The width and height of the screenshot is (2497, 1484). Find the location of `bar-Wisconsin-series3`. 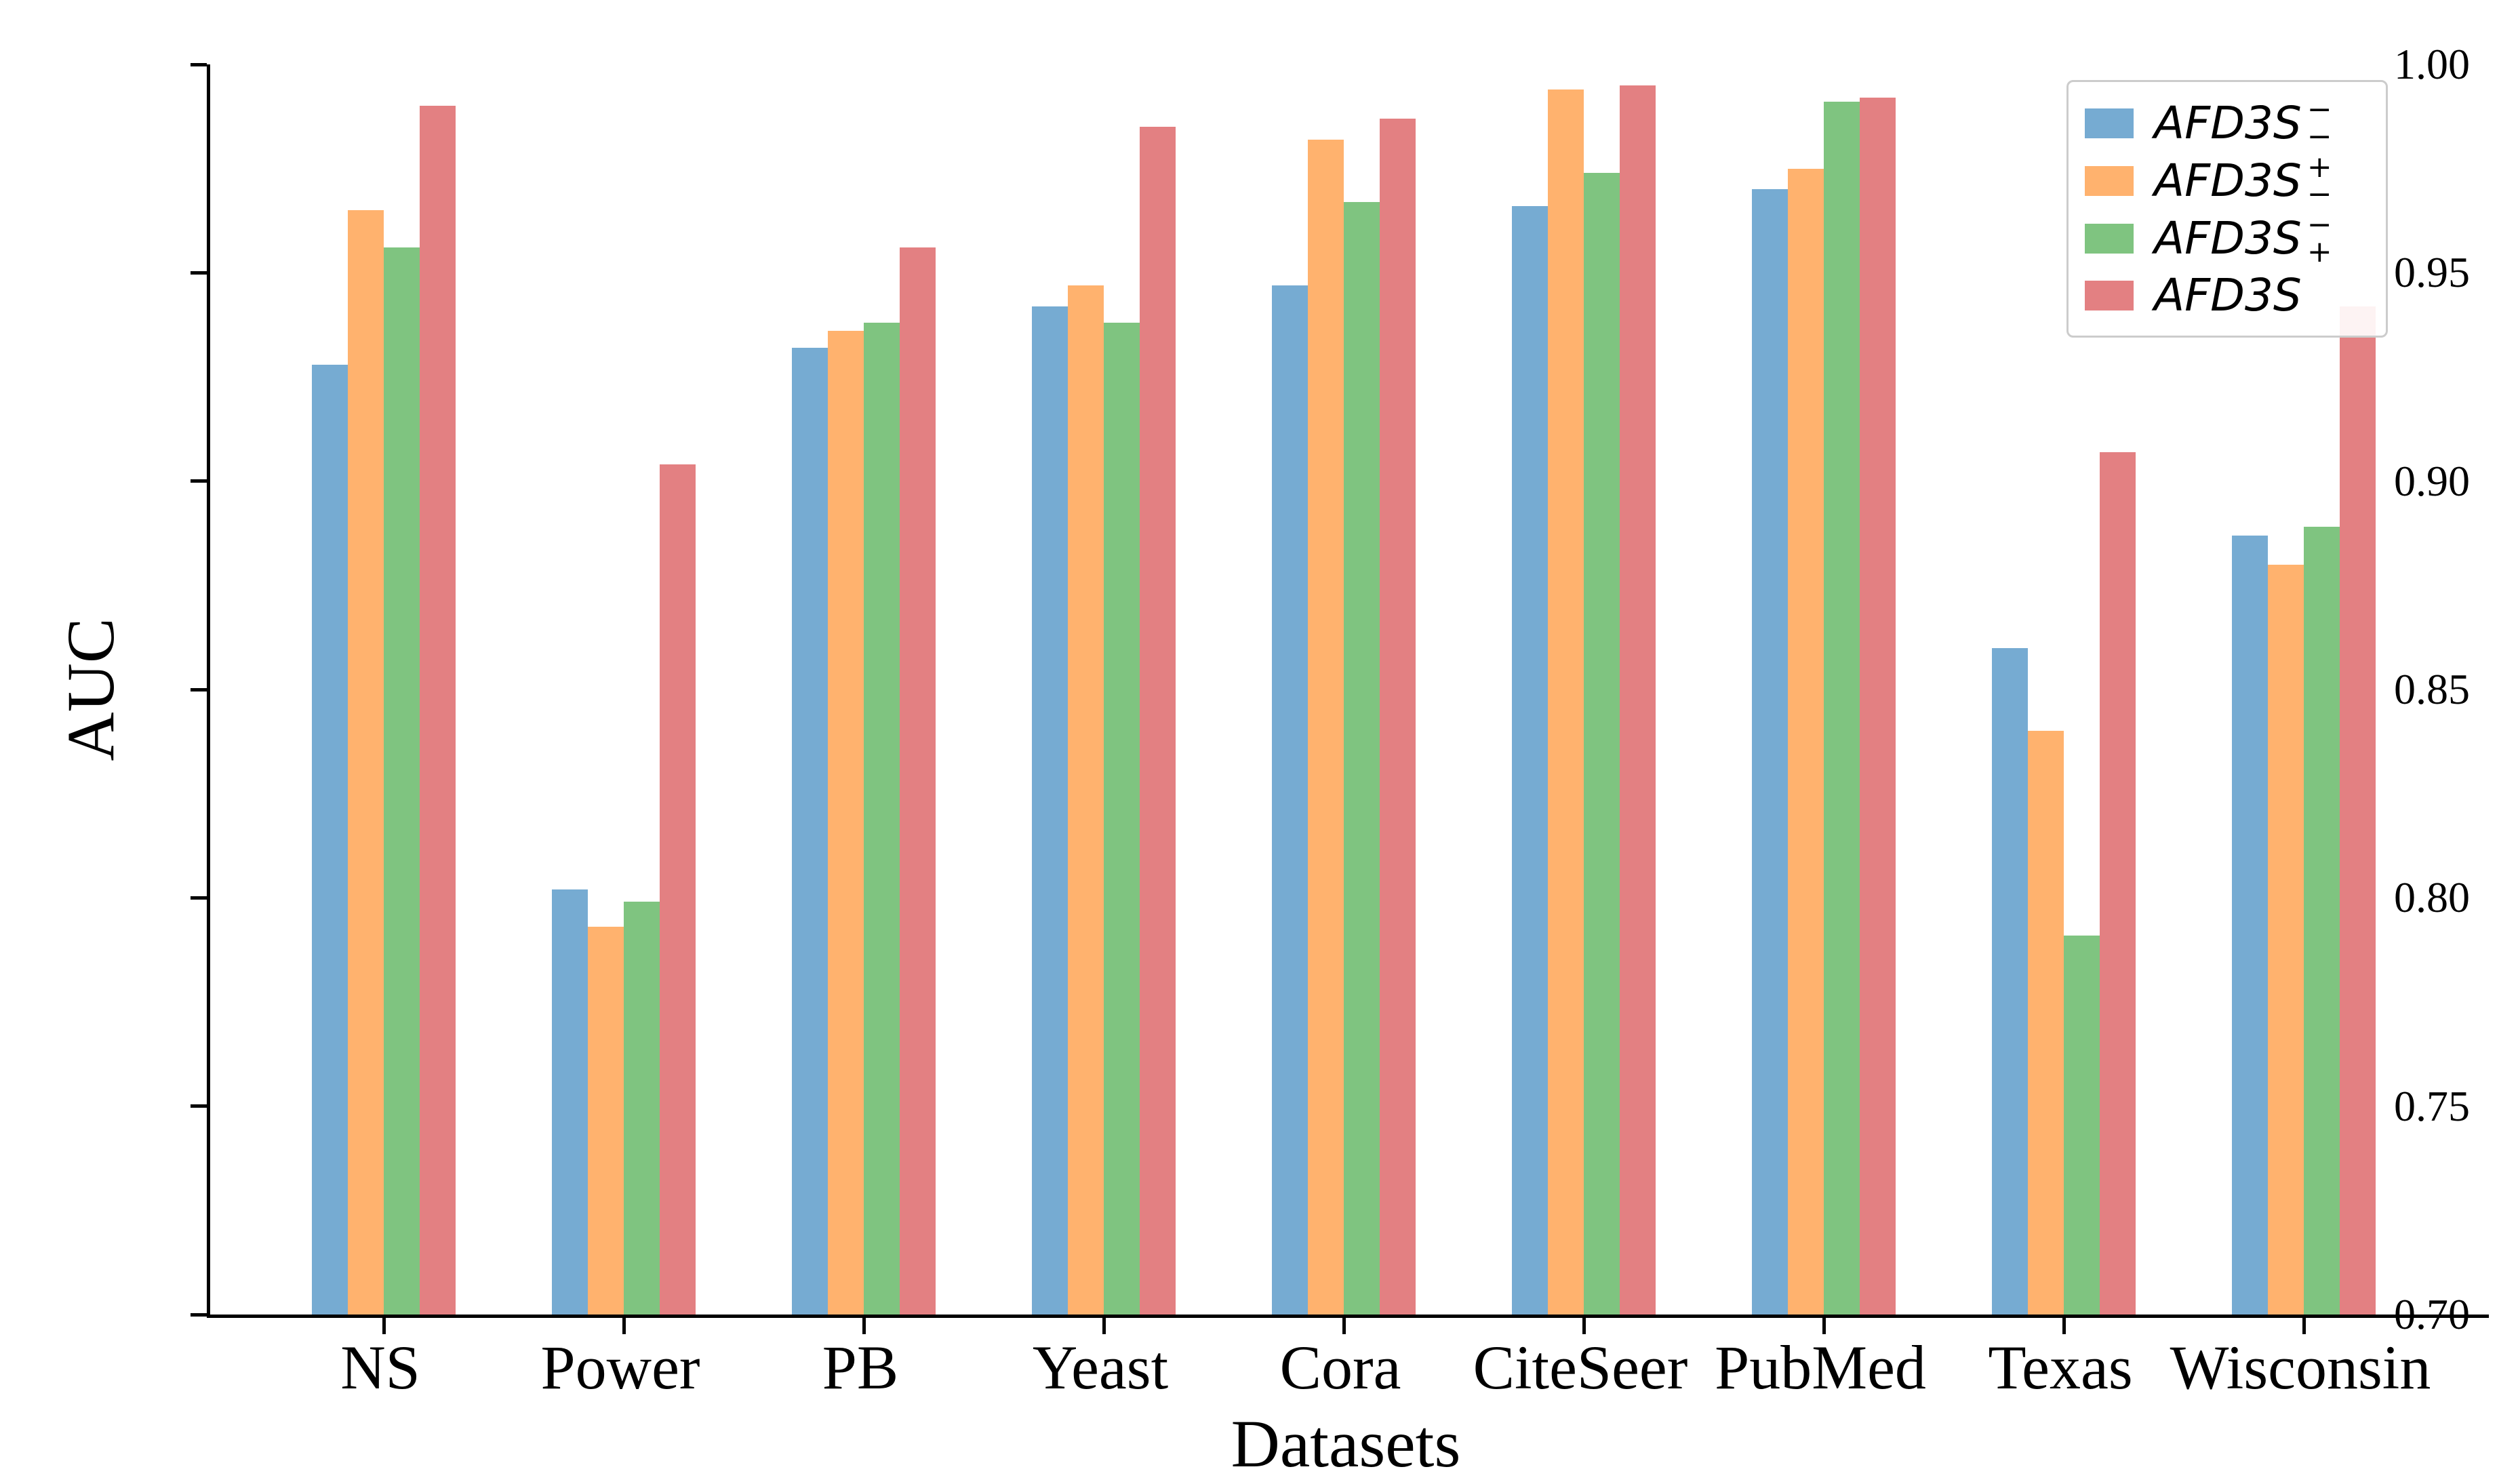

bar-Wisconsin-series3 is located at coordinates (2322, 921).